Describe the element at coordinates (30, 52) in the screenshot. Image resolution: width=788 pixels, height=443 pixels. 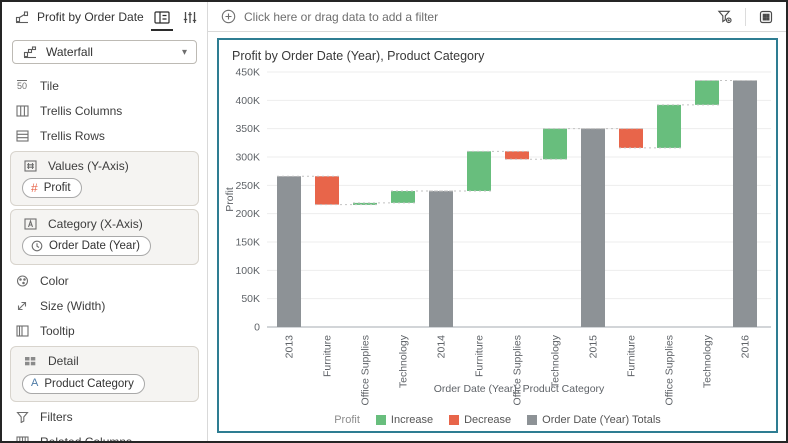
I see `waterfall-icon` at that location.